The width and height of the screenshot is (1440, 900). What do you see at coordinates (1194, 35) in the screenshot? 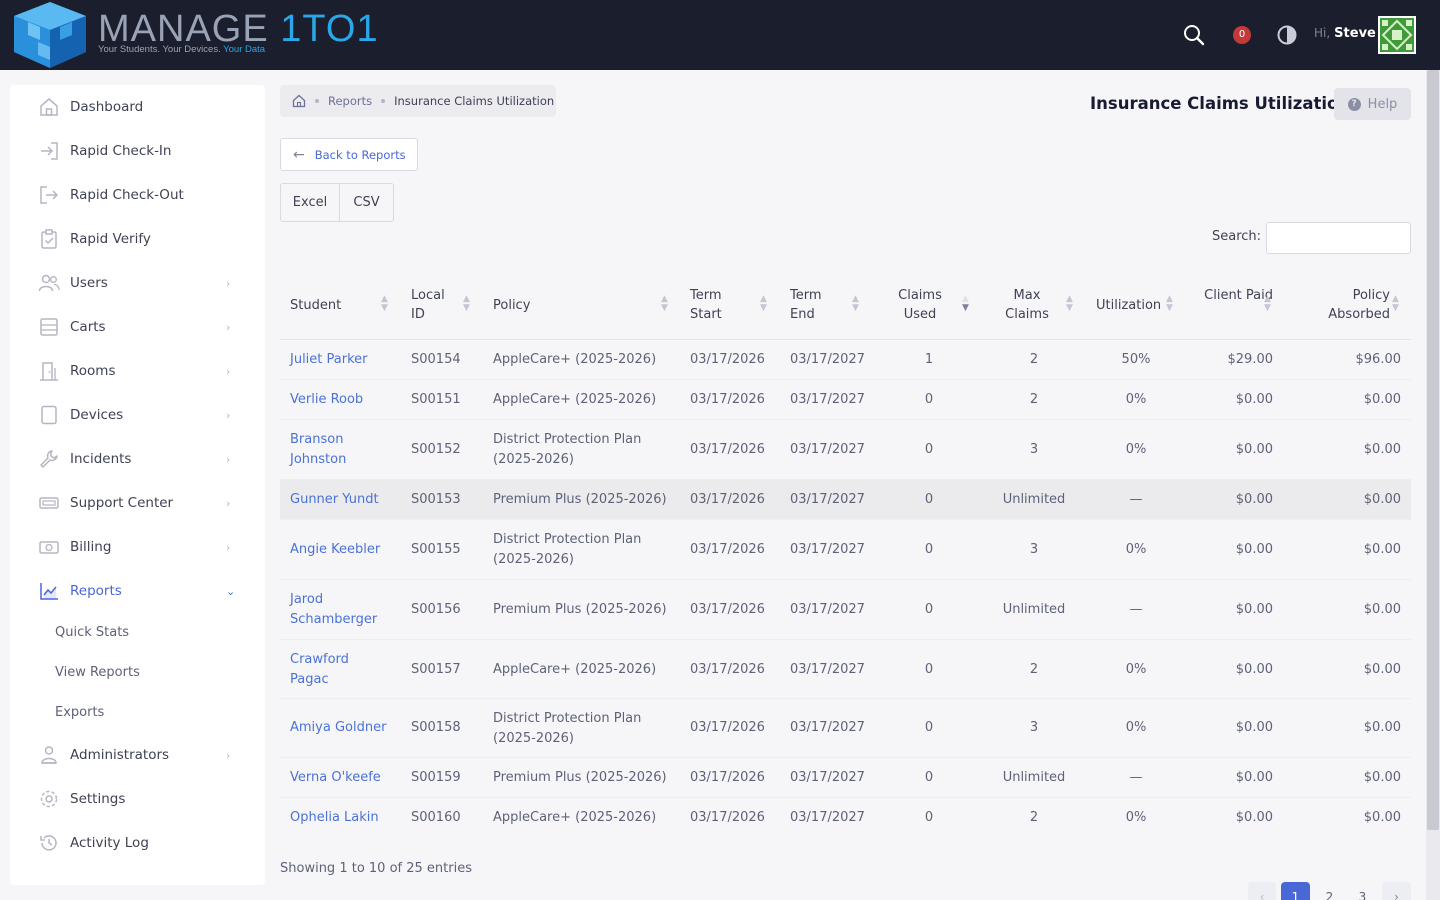
I see `search-icon` at bounding box center [1194, 35].